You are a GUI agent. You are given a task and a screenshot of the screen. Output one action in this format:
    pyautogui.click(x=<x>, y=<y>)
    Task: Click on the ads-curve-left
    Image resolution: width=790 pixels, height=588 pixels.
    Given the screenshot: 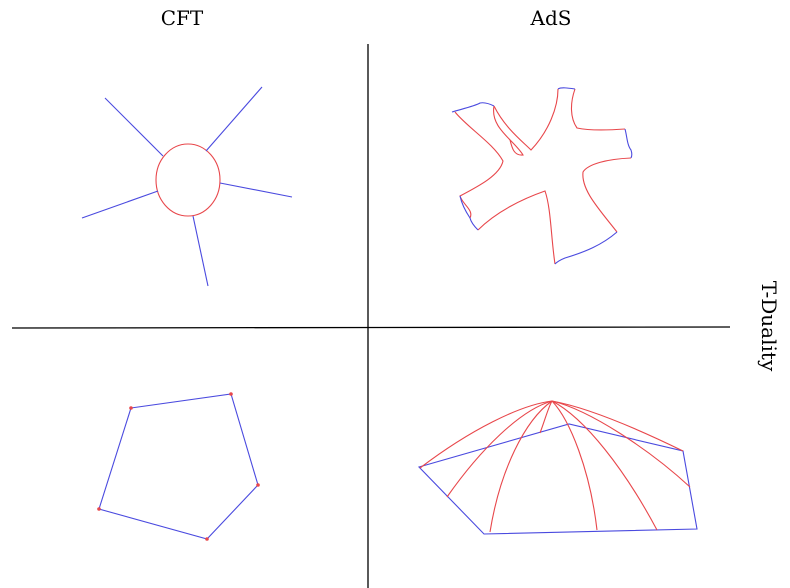 What is the action you would take?
    pyautogui.click(x=479, y=165)
    